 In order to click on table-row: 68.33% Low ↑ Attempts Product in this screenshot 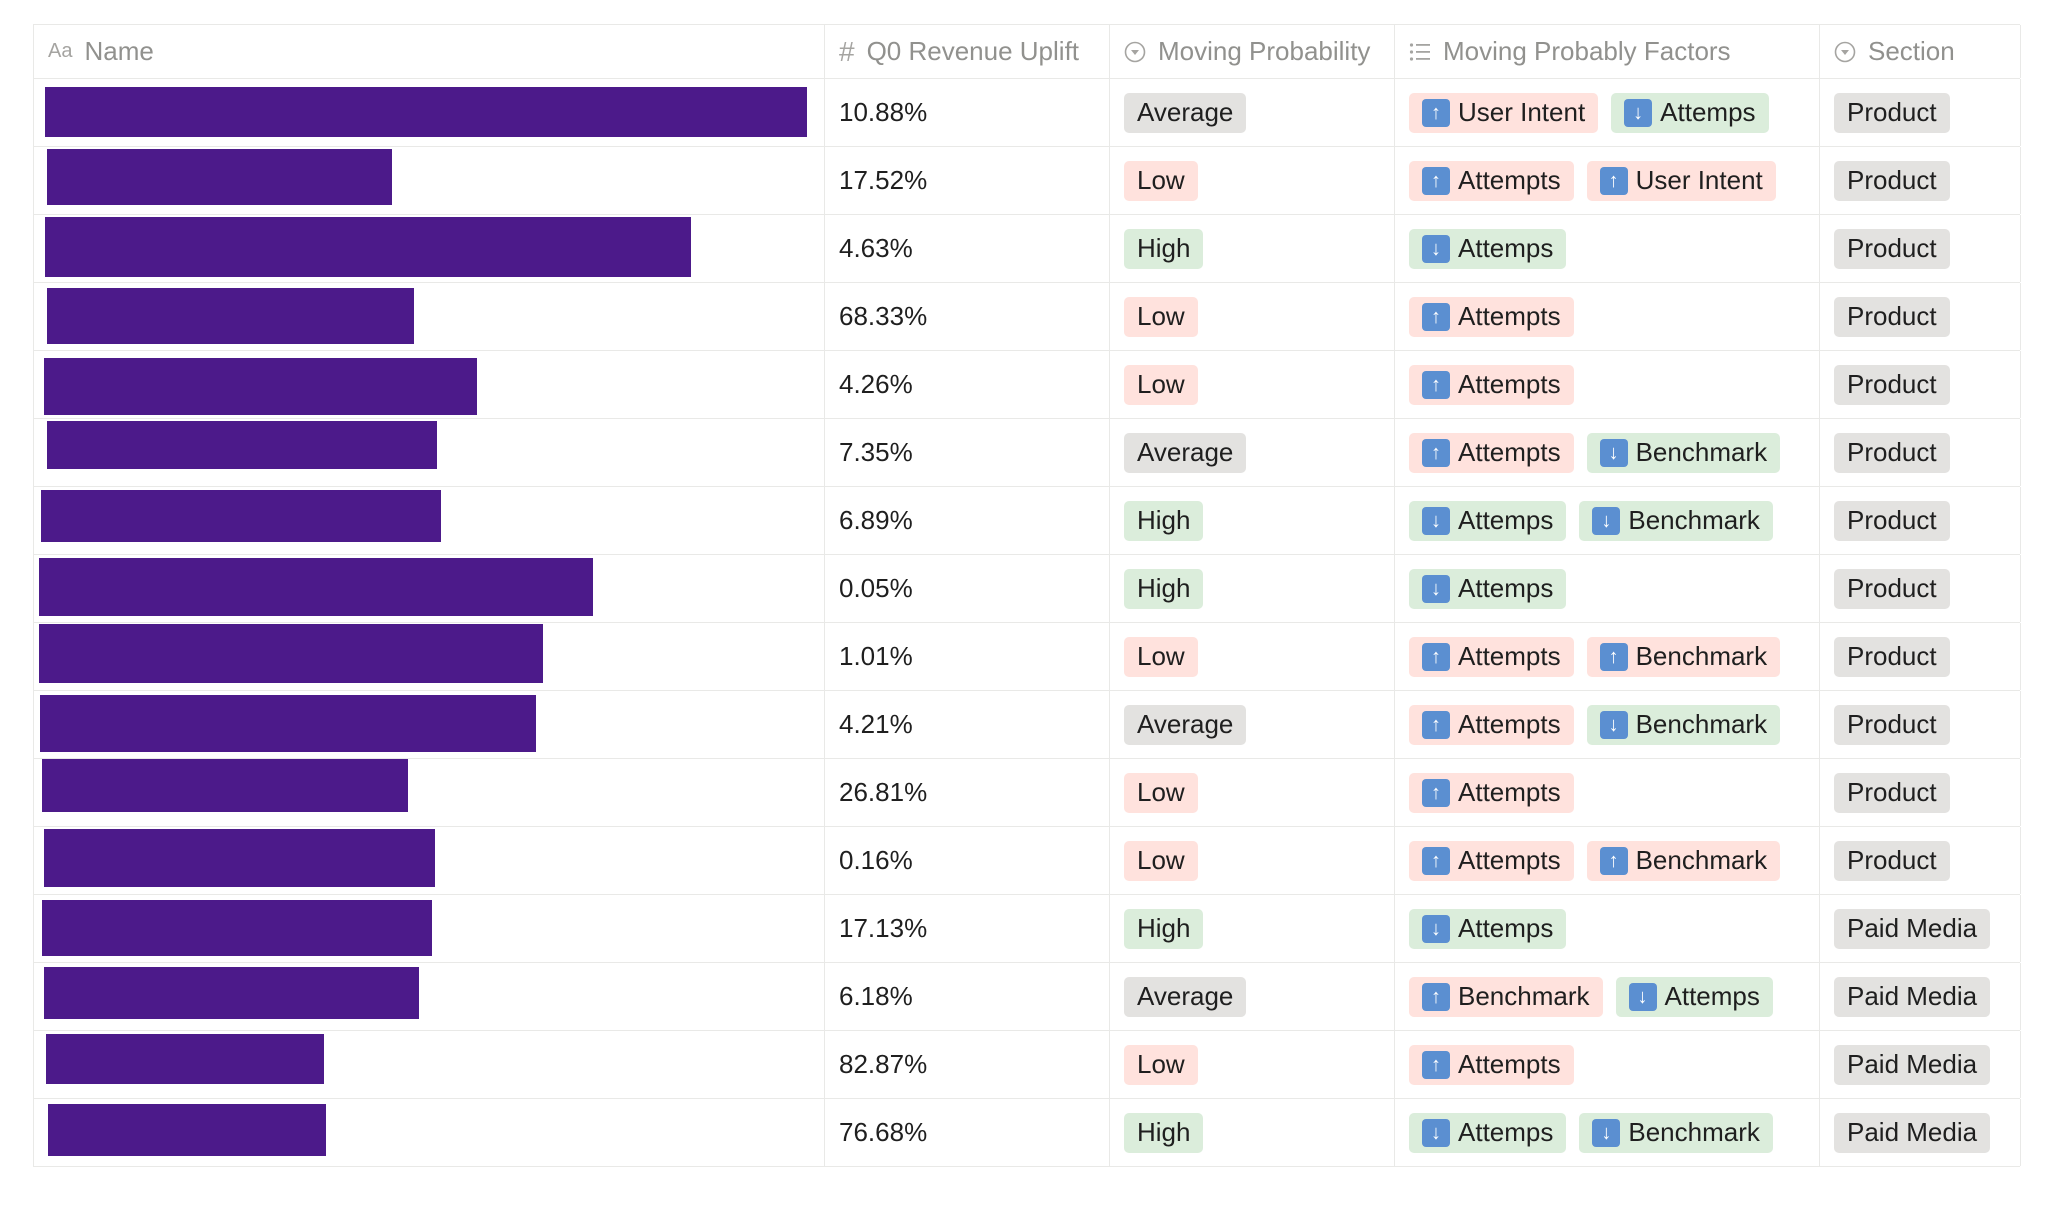, I will do `click(1027, 317)`.